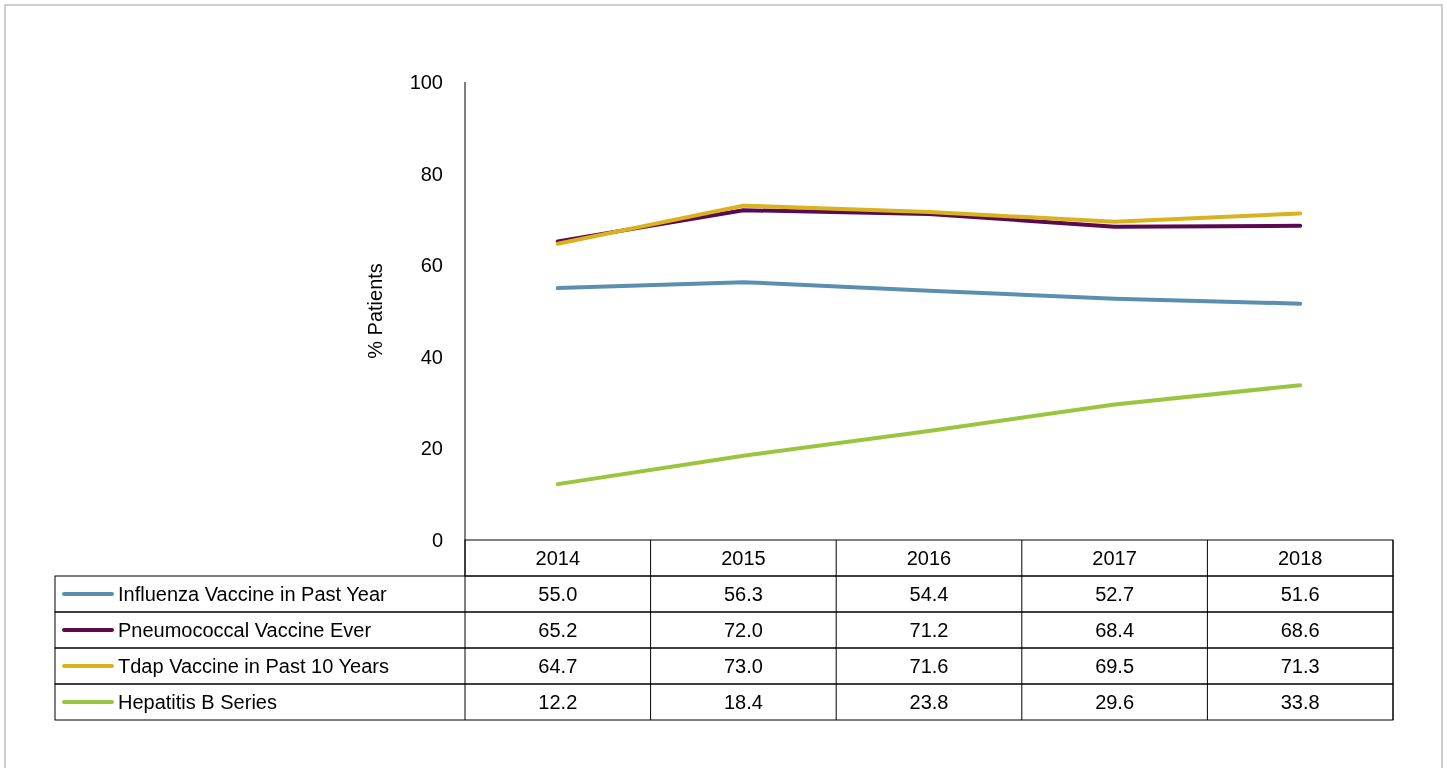 Image resolution: width=1447 pixels, height=768 pixels. Describe the element at coordinates (558, 630) in the screenshot. I see `data-label: 65.2` at that location.